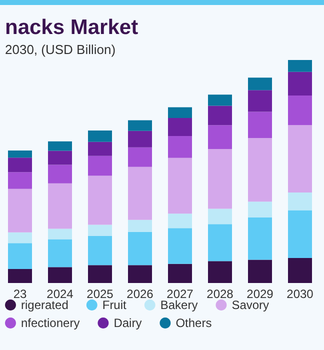 The height and width of the screenshot is (350, 324). What do you see at coordinates (300, 294) in the screenshot?
I see `x-tick-label: 2030` at bounding box center [300, 294].